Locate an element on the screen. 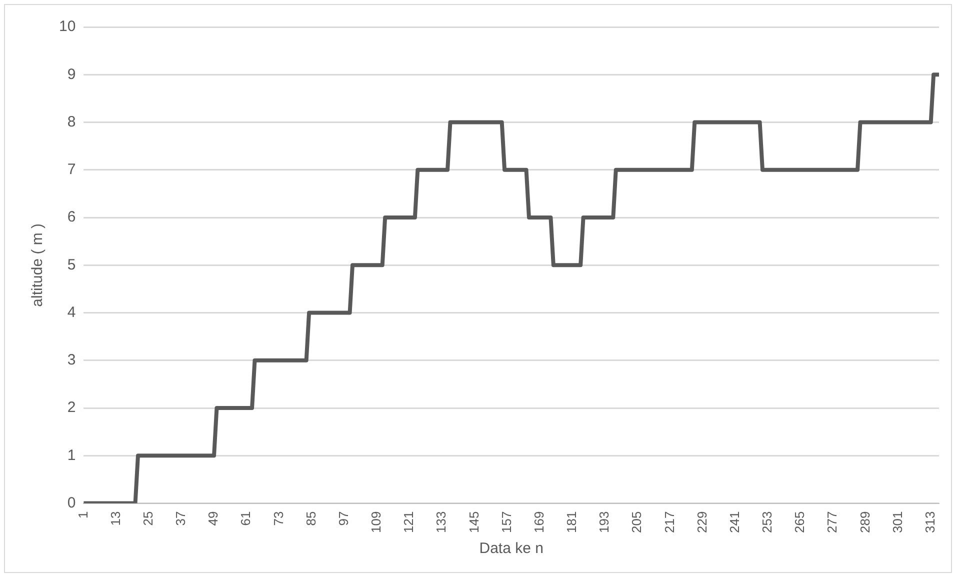  x-tick-label: 97 is located at coordinates (343, 518).